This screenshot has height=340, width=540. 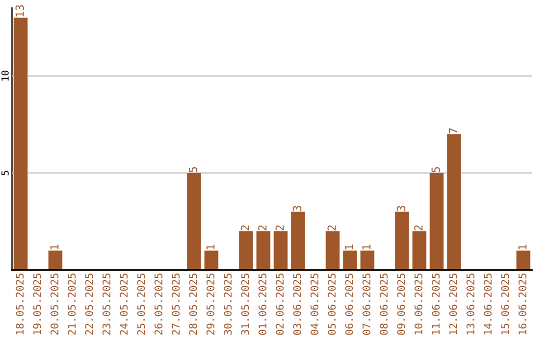 What do you see at coordinates (20, 304) in the screenshot?
I see `x-tick-label: 18.05.2025` at bounding box center [20, 304].